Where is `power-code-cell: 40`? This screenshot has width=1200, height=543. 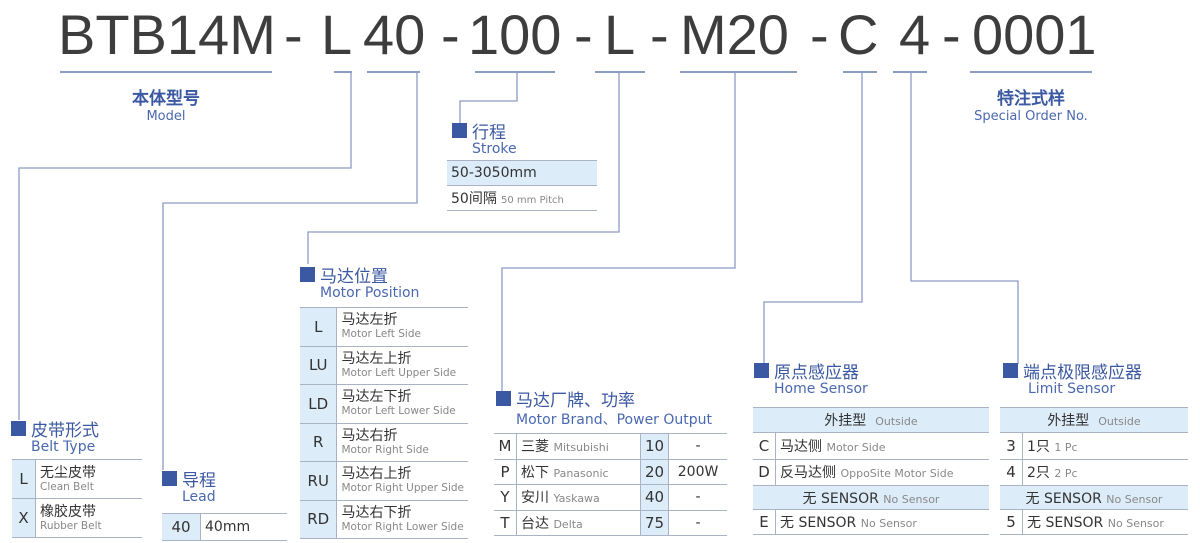
power-code-cell: 40 is located at coordinates (655, 497).